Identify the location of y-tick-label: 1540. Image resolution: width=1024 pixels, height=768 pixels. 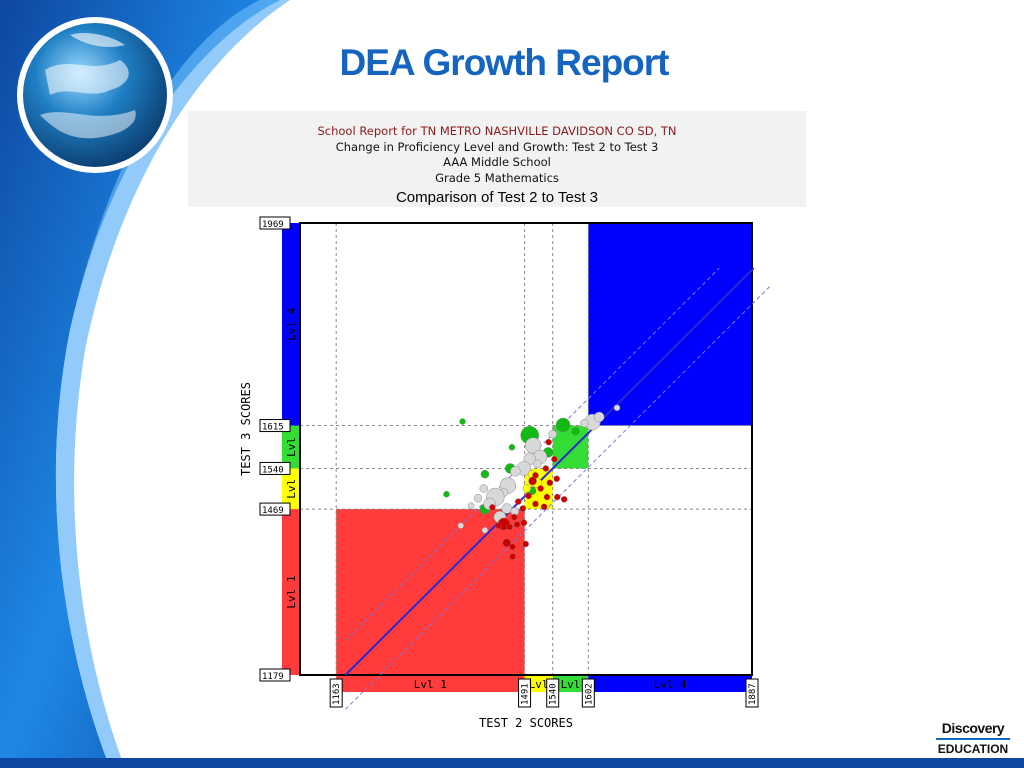
(273, 470).